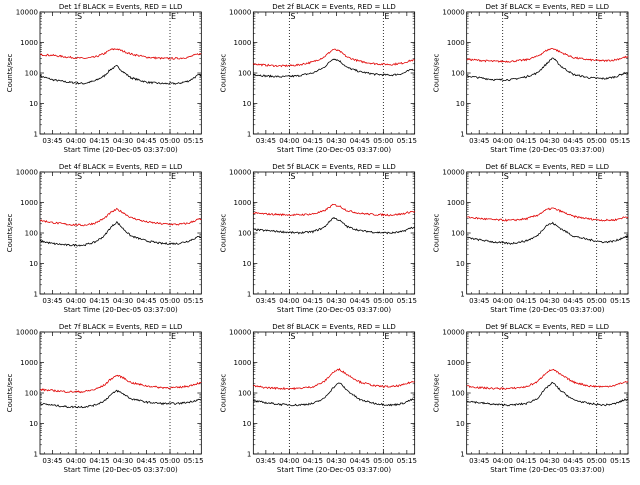 The height and width of the screenshot is (485, 640). Describe the element at coordinates (333, 7) in the screenshot. I see `panel-title: Det 2f BLACK = Events, RED = LLD` at that location.